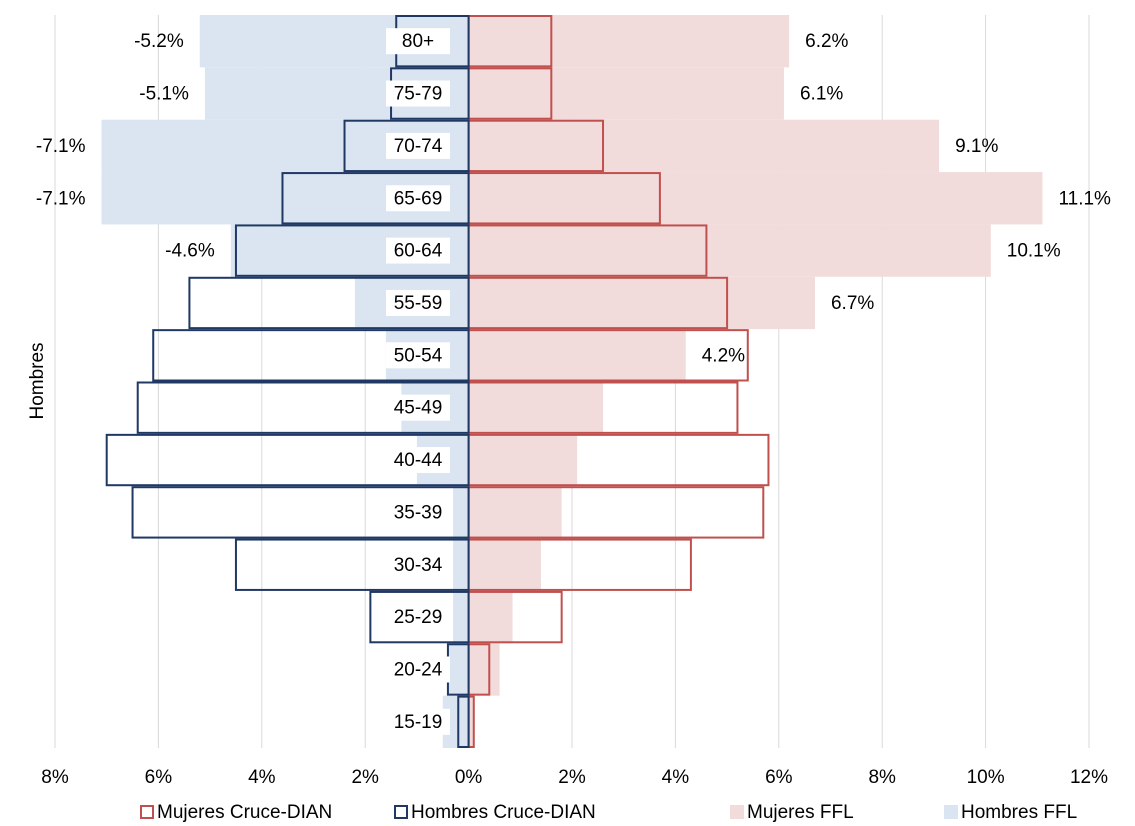  Describe the element at coordinates (976, 146) in the screenshot. I see `data-label: 9.1%` at that location.